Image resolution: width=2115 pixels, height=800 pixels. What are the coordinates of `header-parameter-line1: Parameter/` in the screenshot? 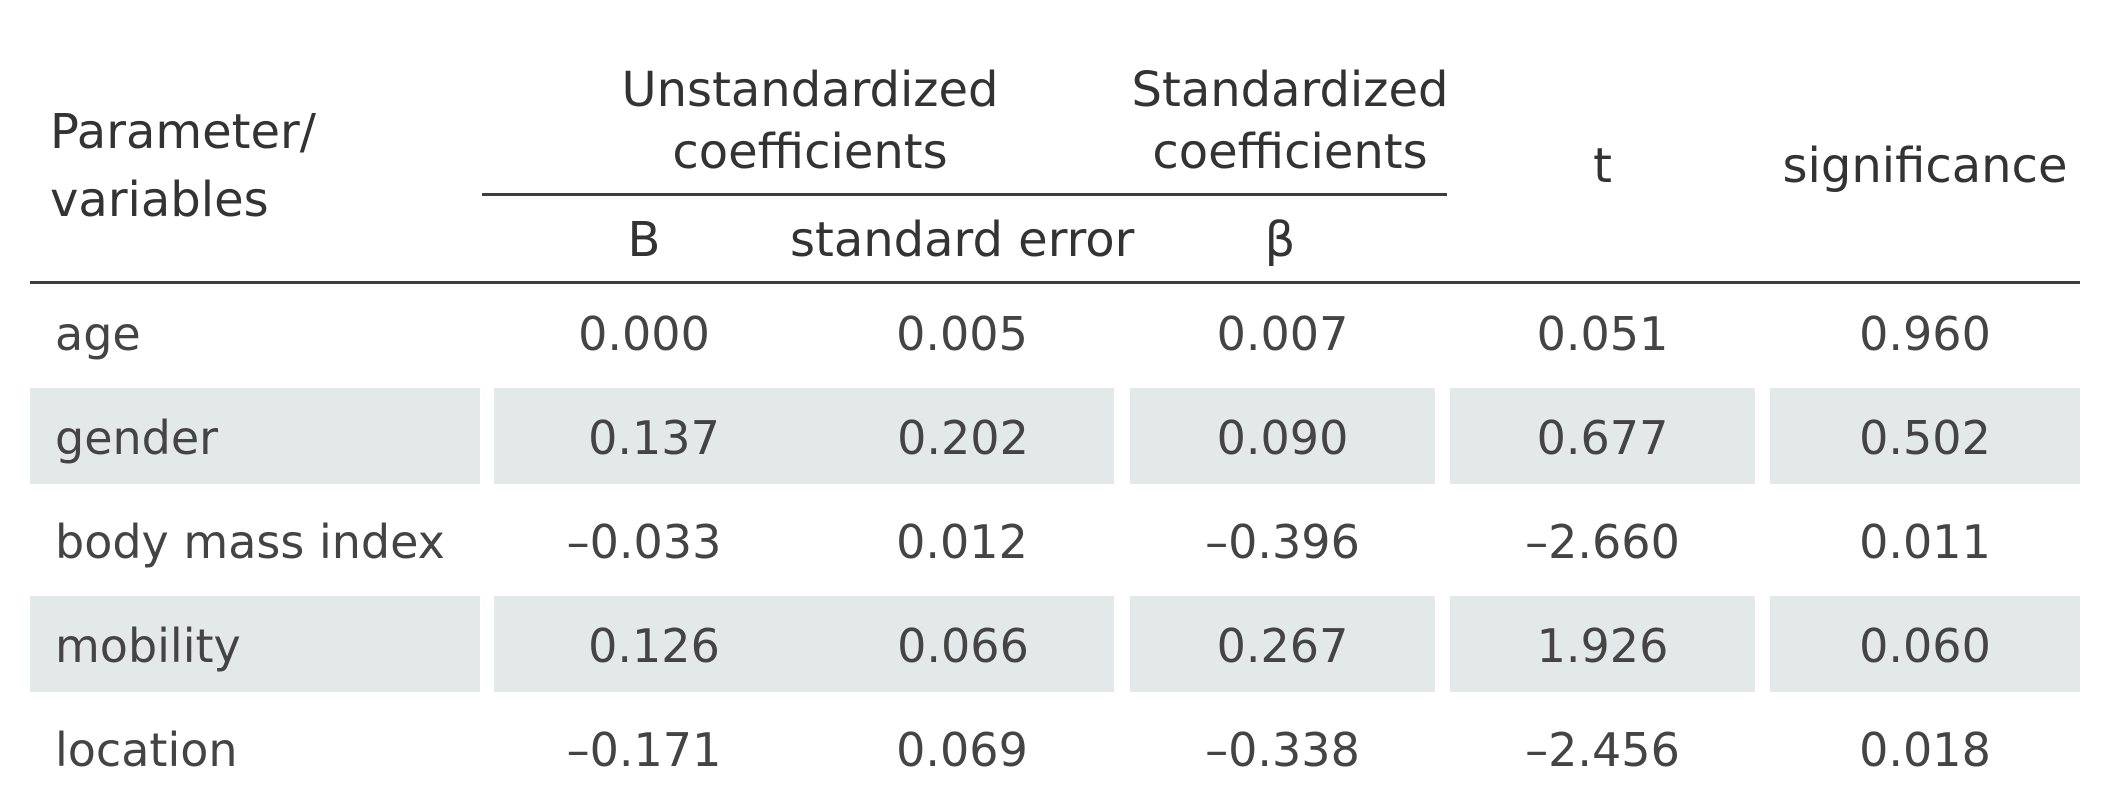 It's located at (183, 132).